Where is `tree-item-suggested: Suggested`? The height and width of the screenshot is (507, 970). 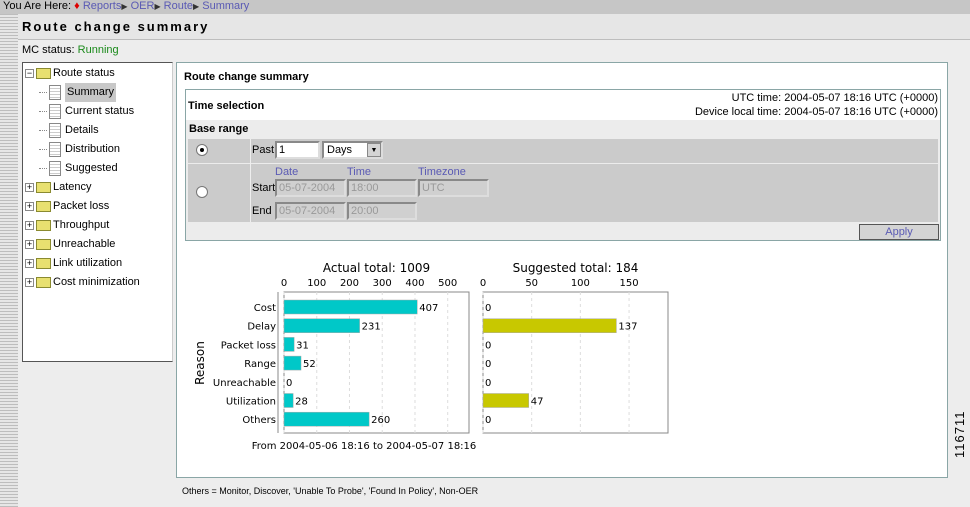 tree-item-suggested: Suggested is located at coordinates (78, 168).